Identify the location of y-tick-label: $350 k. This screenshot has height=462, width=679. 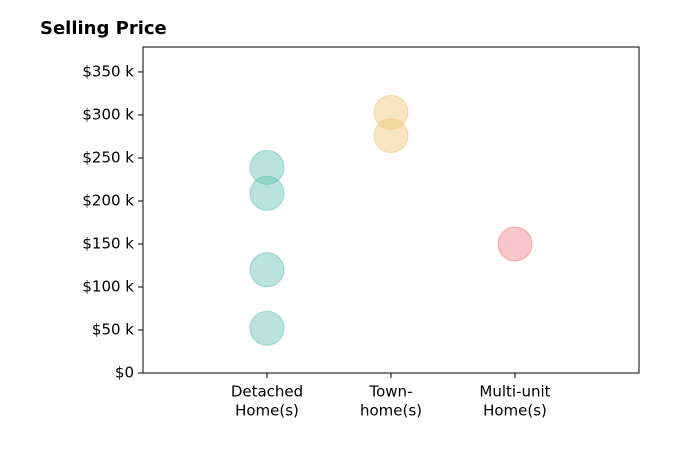
(108, 71).